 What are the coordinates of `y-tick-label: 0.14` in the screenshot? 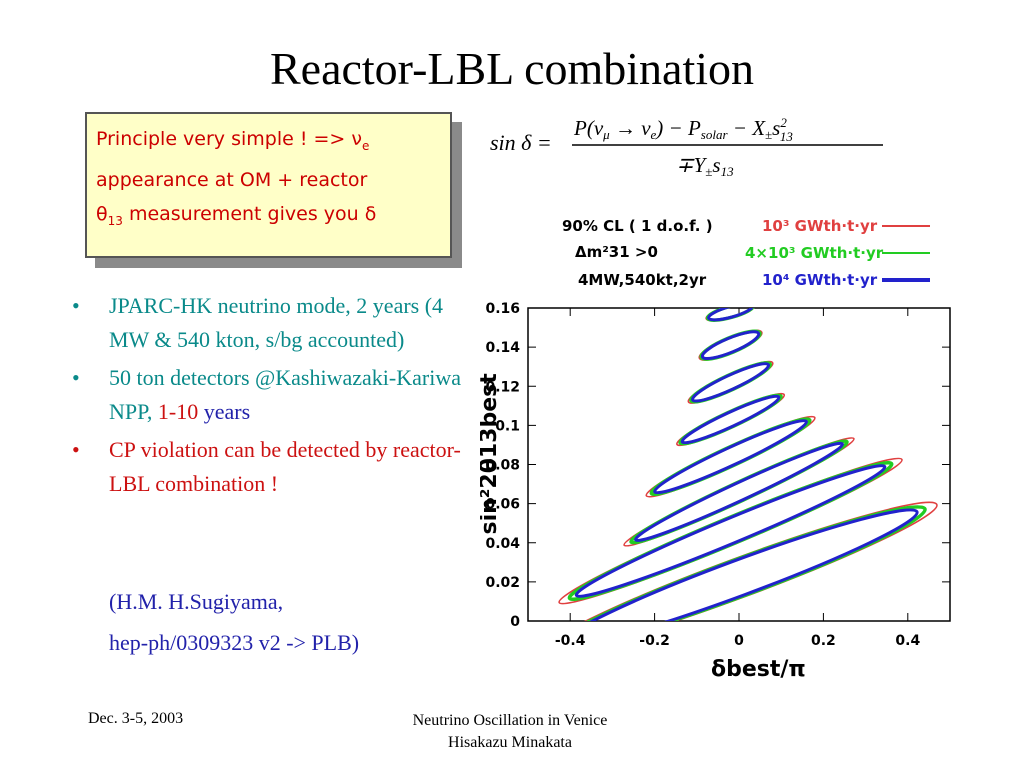 It's located at (502, 348).